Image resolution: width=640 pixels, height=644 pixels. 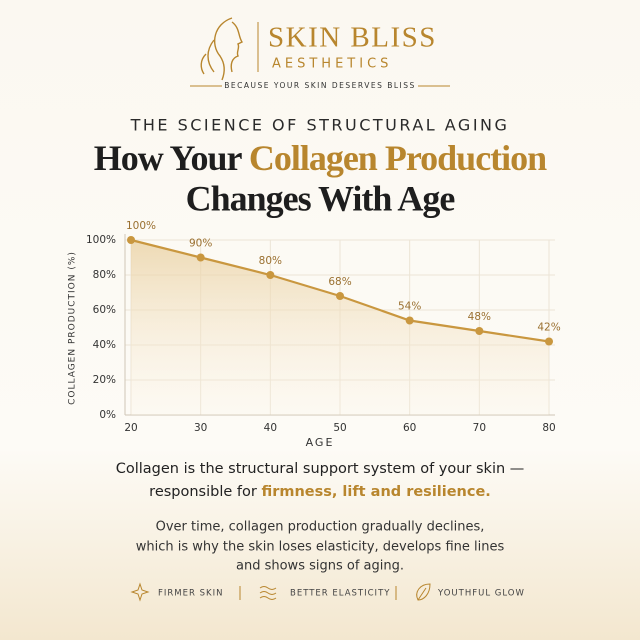 What do you see at coordinates (479, 428) in the screenshot?
I see `x-tick-label: 70` at bounding box center [479, 428].